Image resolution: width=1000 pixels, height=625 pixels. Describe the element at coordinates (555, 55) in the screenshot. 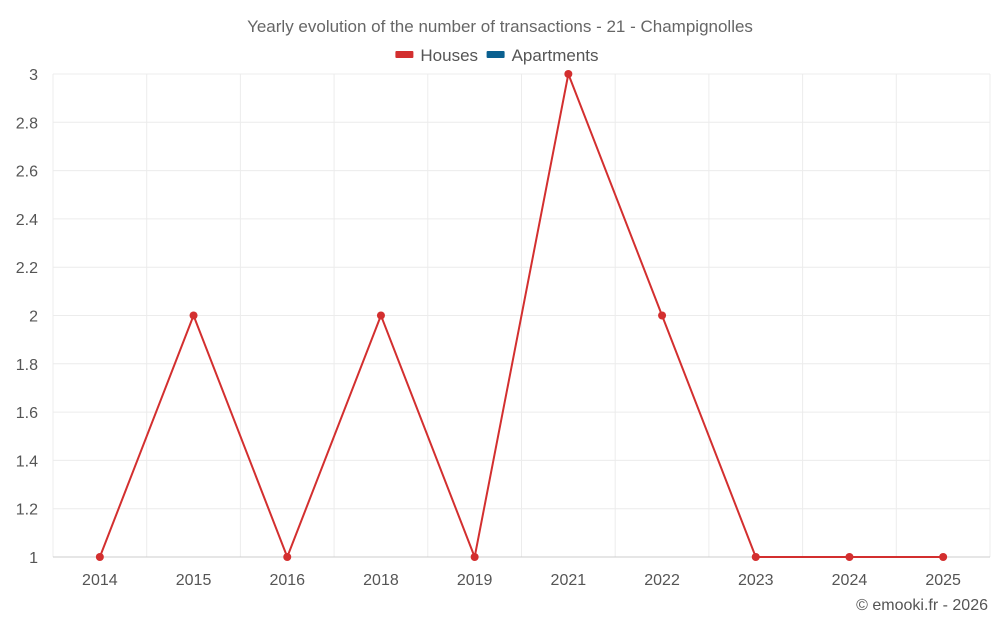

I see `legend-label: Apartments` at that location.